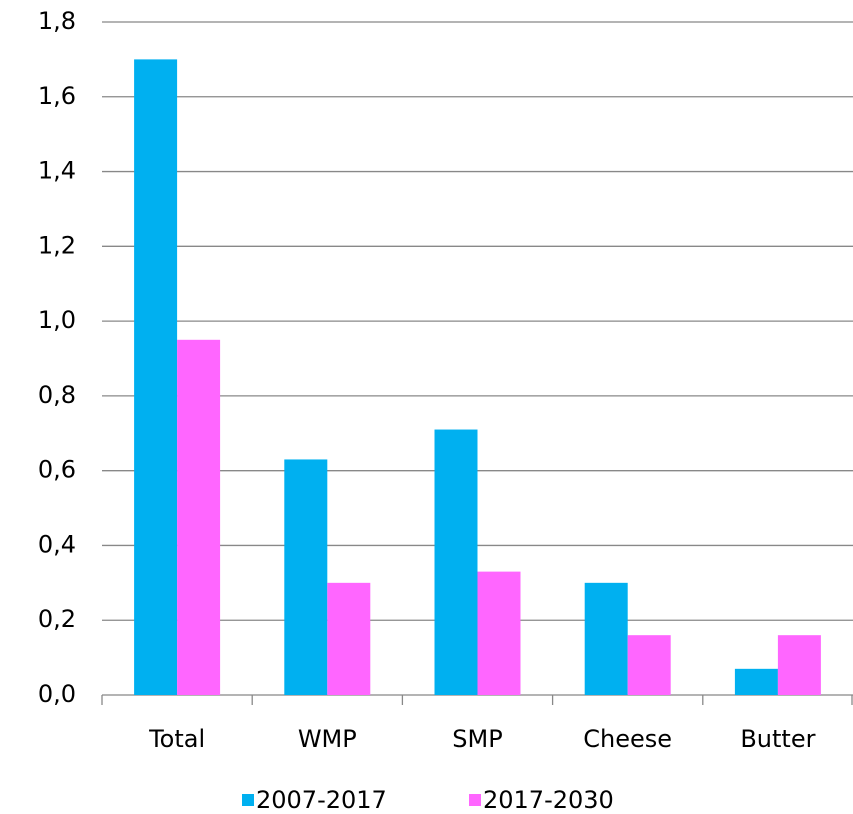  Describe the element at coordinates (57, 320) in the screenshot. I see `y-tick-label: 1,0` at that location.